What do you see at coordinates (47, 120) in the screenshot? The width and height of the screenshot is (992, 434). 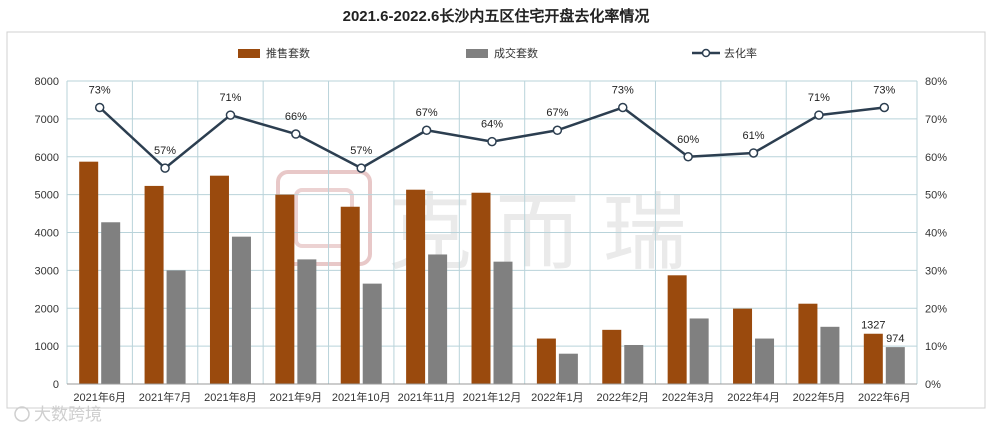 I see `y-tick-left-label: 7000` at bounding box center [47, 120].